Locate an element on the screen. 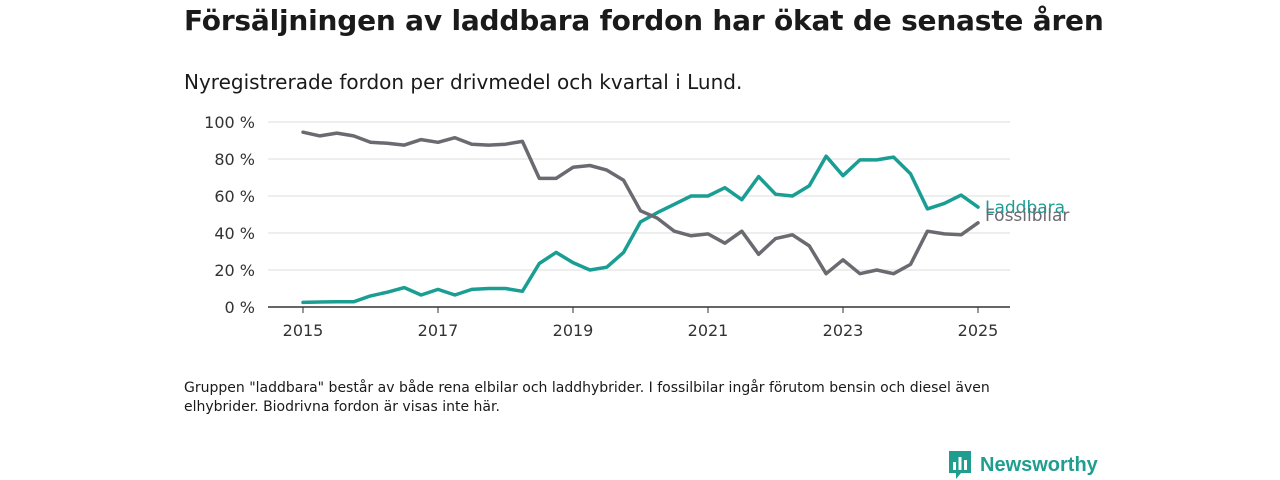  x-tick-label: 2025 is located at coordinates (978, 330).